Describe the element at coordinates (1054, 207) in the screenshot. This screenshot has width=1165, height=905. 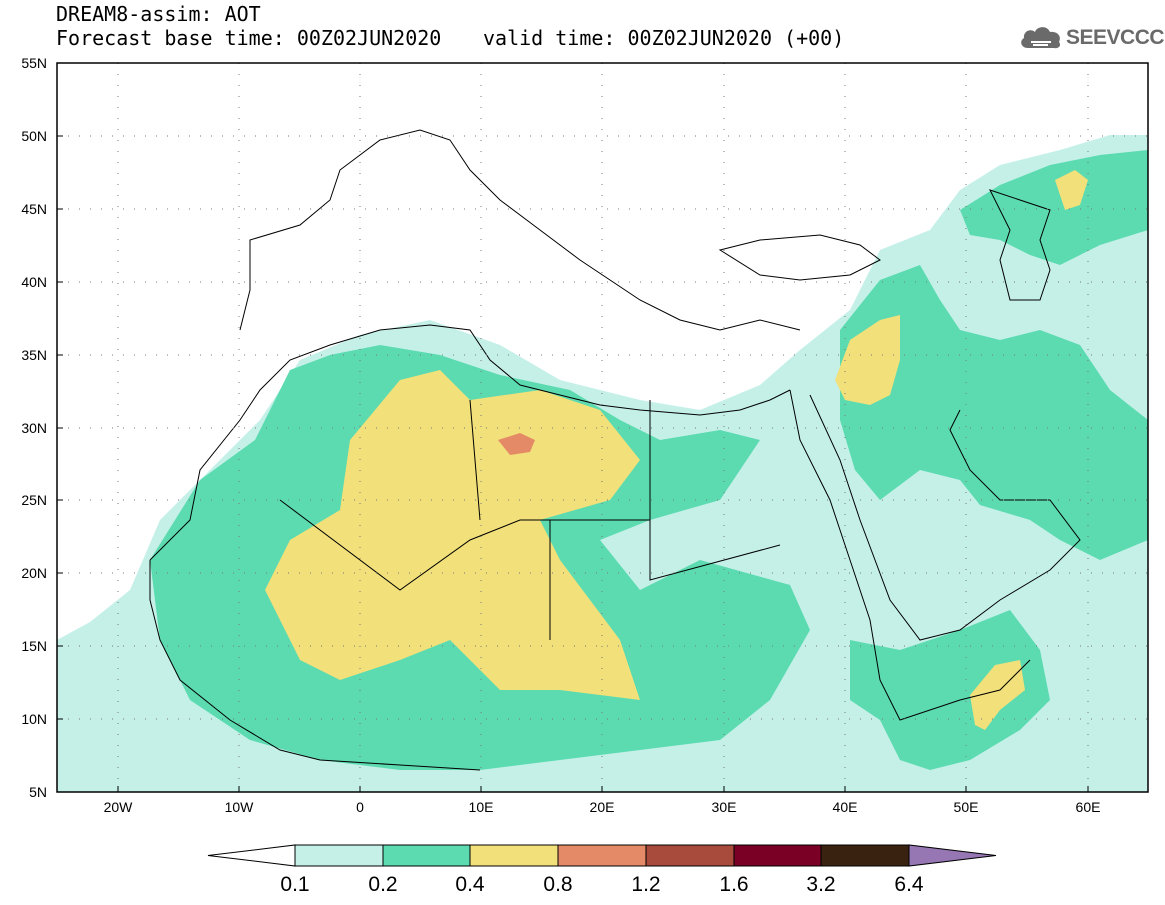
I see `aot-band-0.2-caspian` at that location.